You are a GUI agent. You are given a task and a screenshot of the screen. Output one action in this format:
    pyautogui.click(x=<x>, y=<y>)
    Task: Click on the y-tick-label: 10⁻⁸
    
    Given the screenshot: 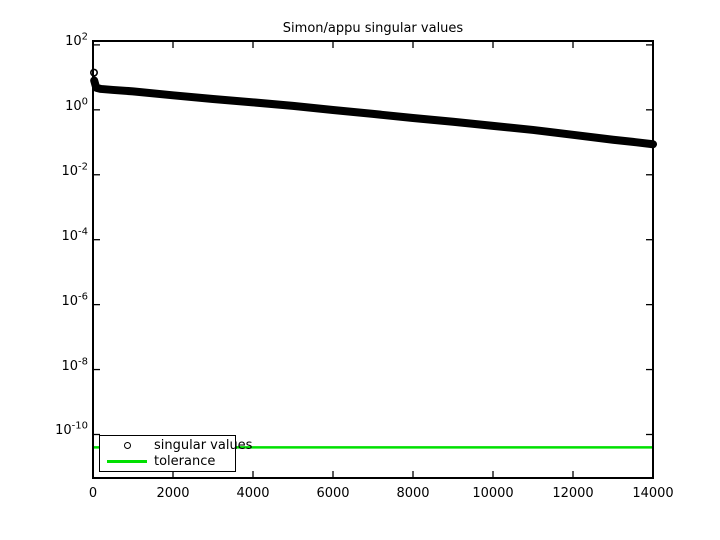 What is the action you would take?
    pyautogui.click(x=74, y=365)
    